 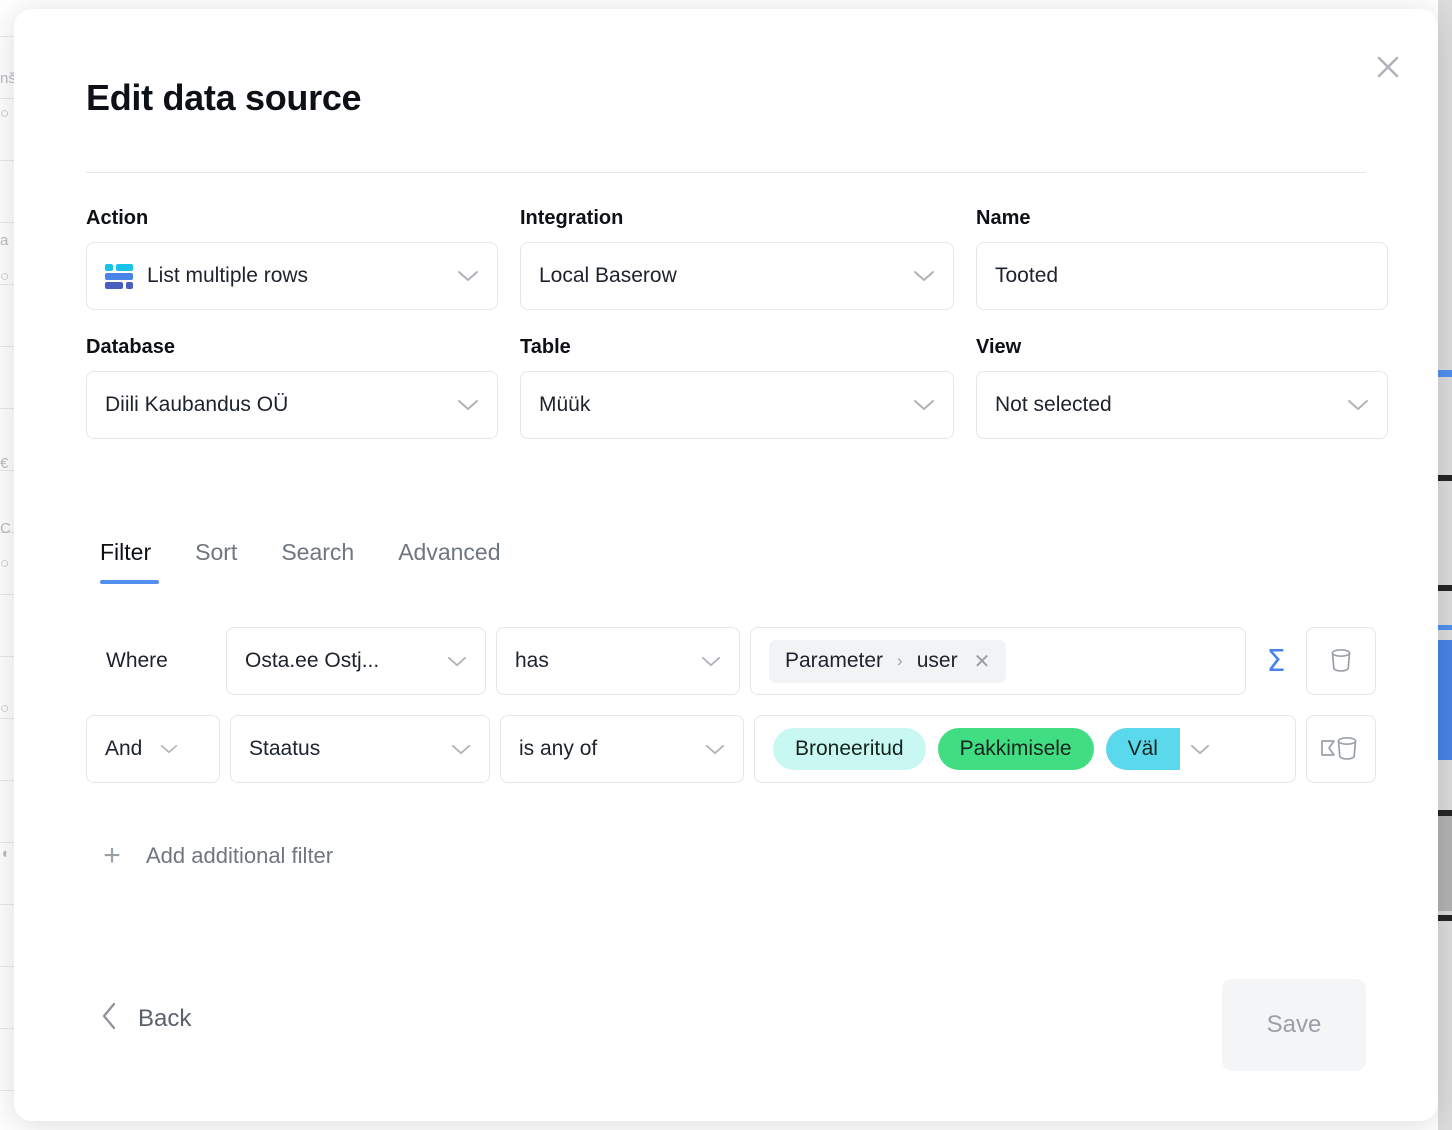 What do you see at coordinates (1294, 1025) in the screenshot?
I see `save-button: Save` at bounding box center [1294, 1025].